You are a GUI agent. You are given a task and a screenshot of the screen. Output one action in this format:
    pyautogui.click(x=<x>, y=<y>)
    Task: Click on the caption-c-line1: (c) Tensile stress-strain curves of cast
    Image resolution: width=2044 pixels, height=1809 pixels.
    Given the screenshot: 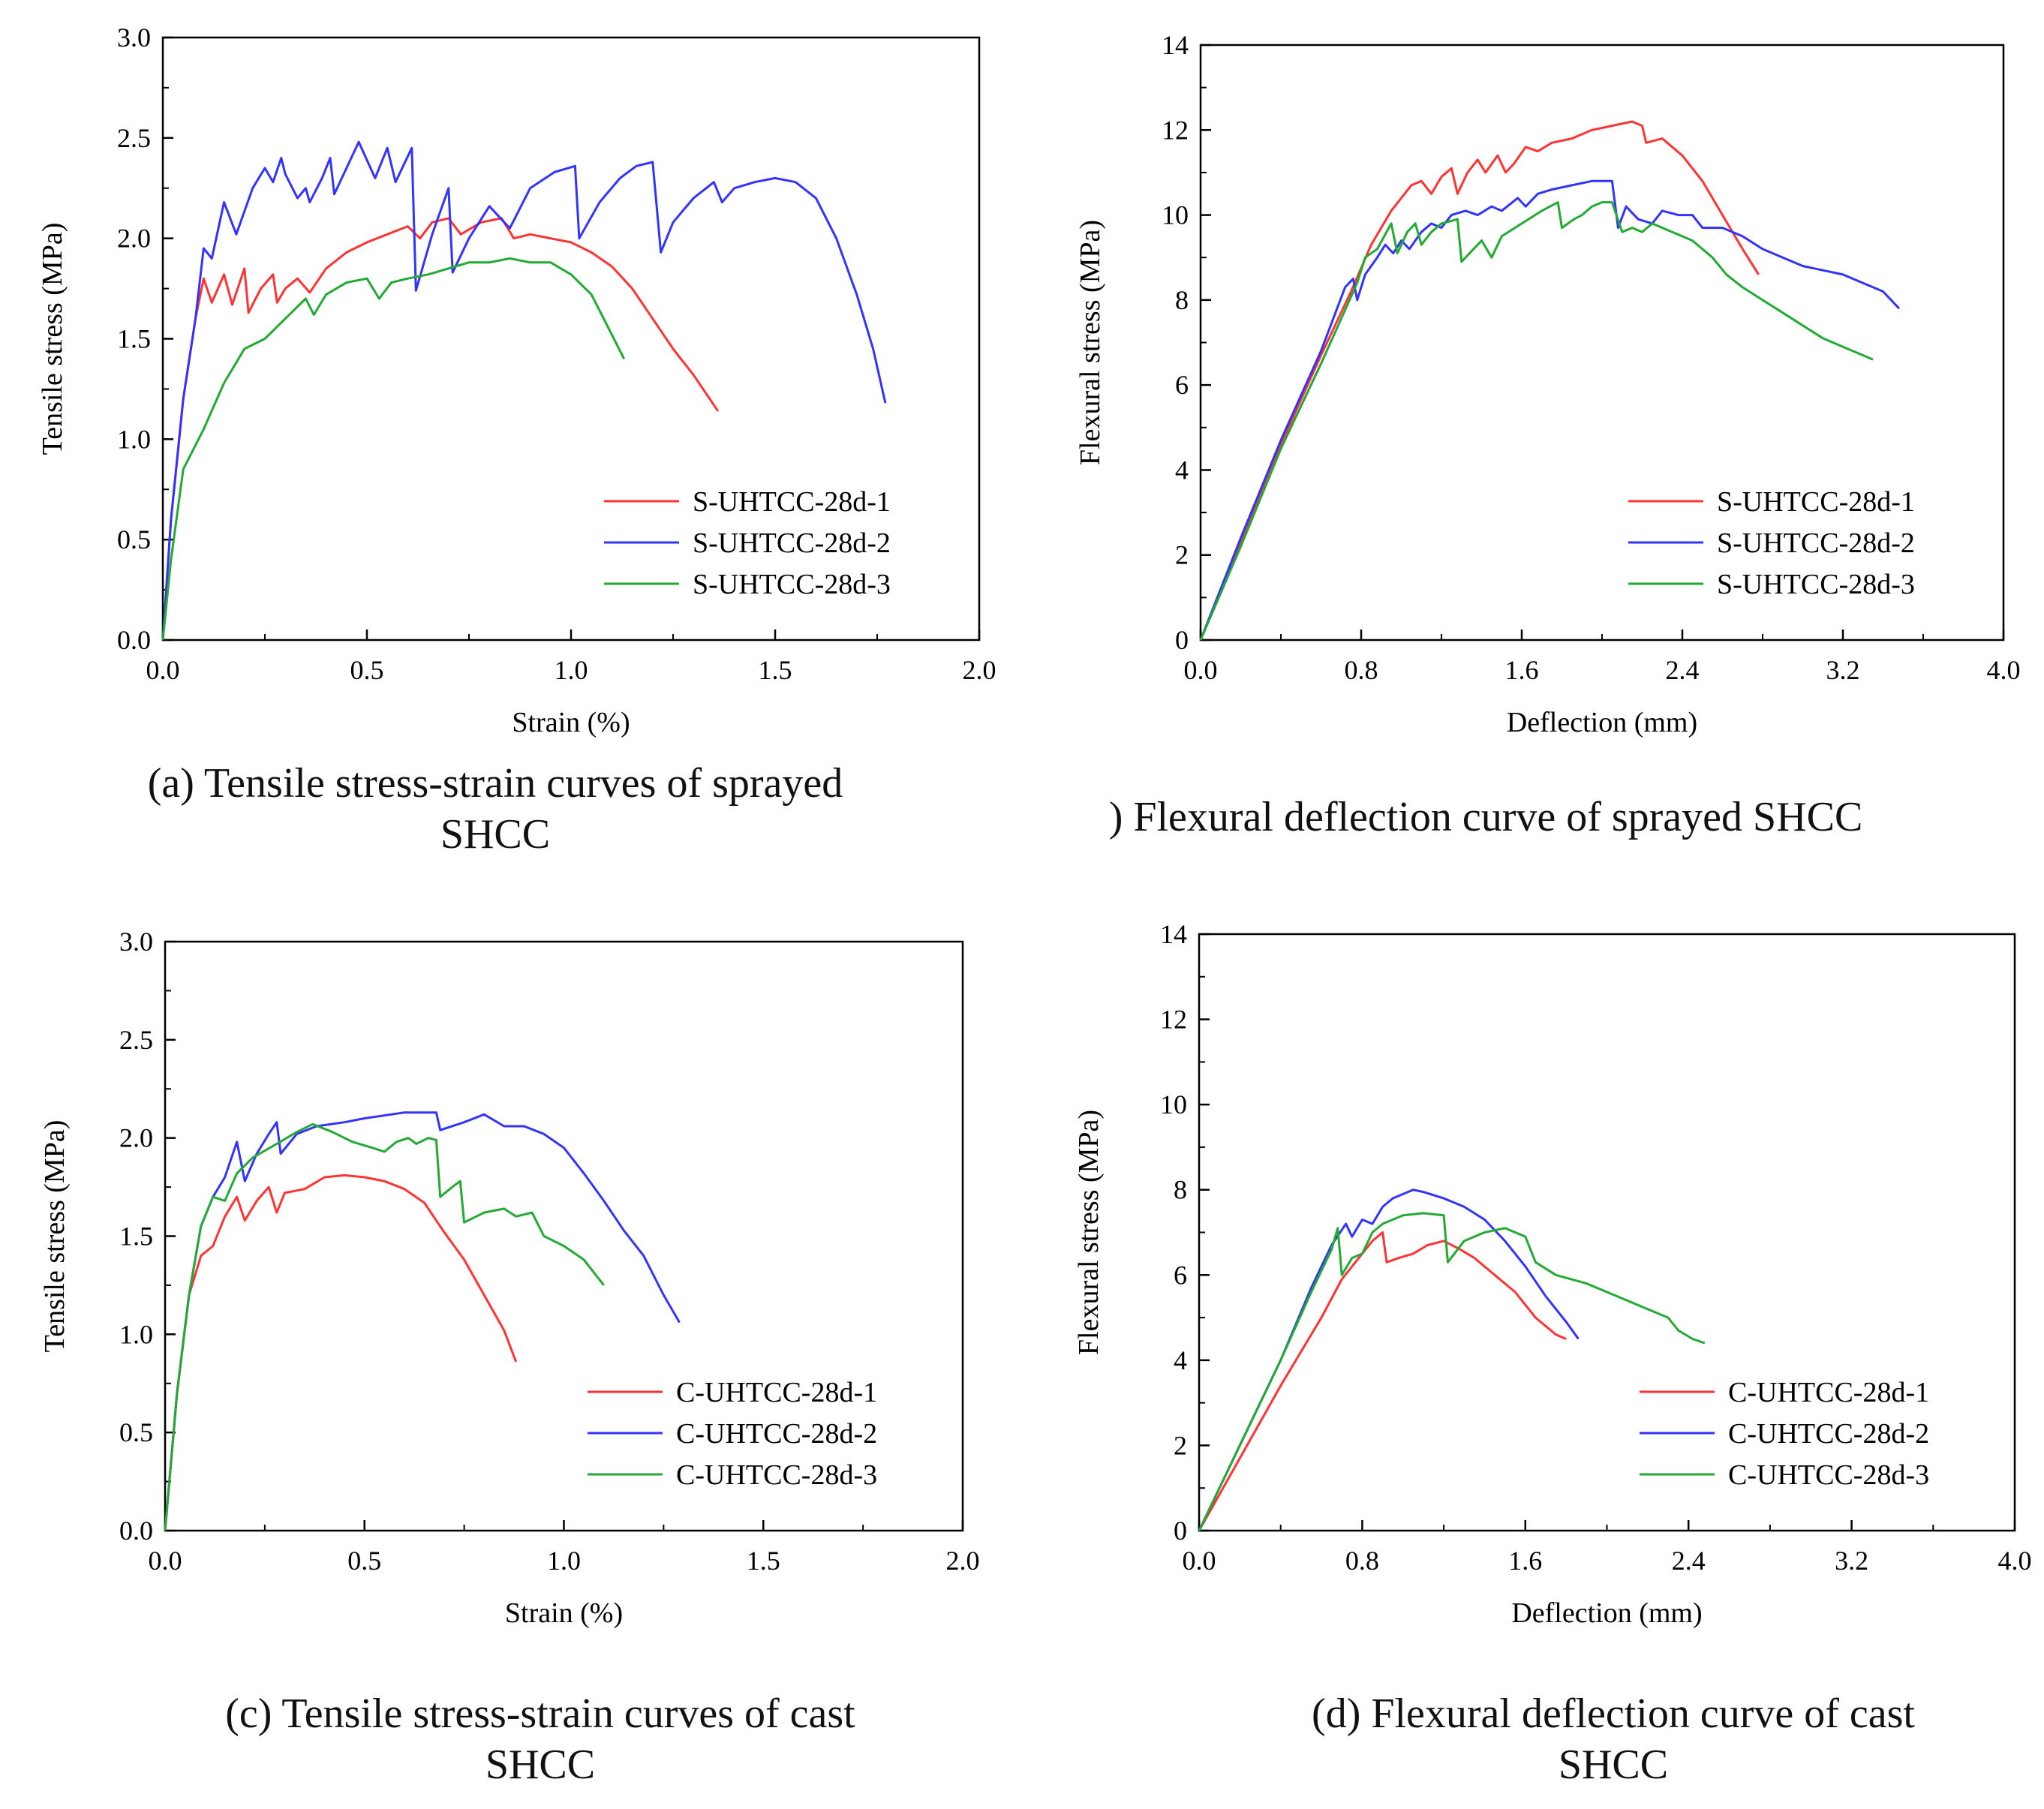 What is the action you would take?
    pyautogui.click(x=540, y=1714)
    